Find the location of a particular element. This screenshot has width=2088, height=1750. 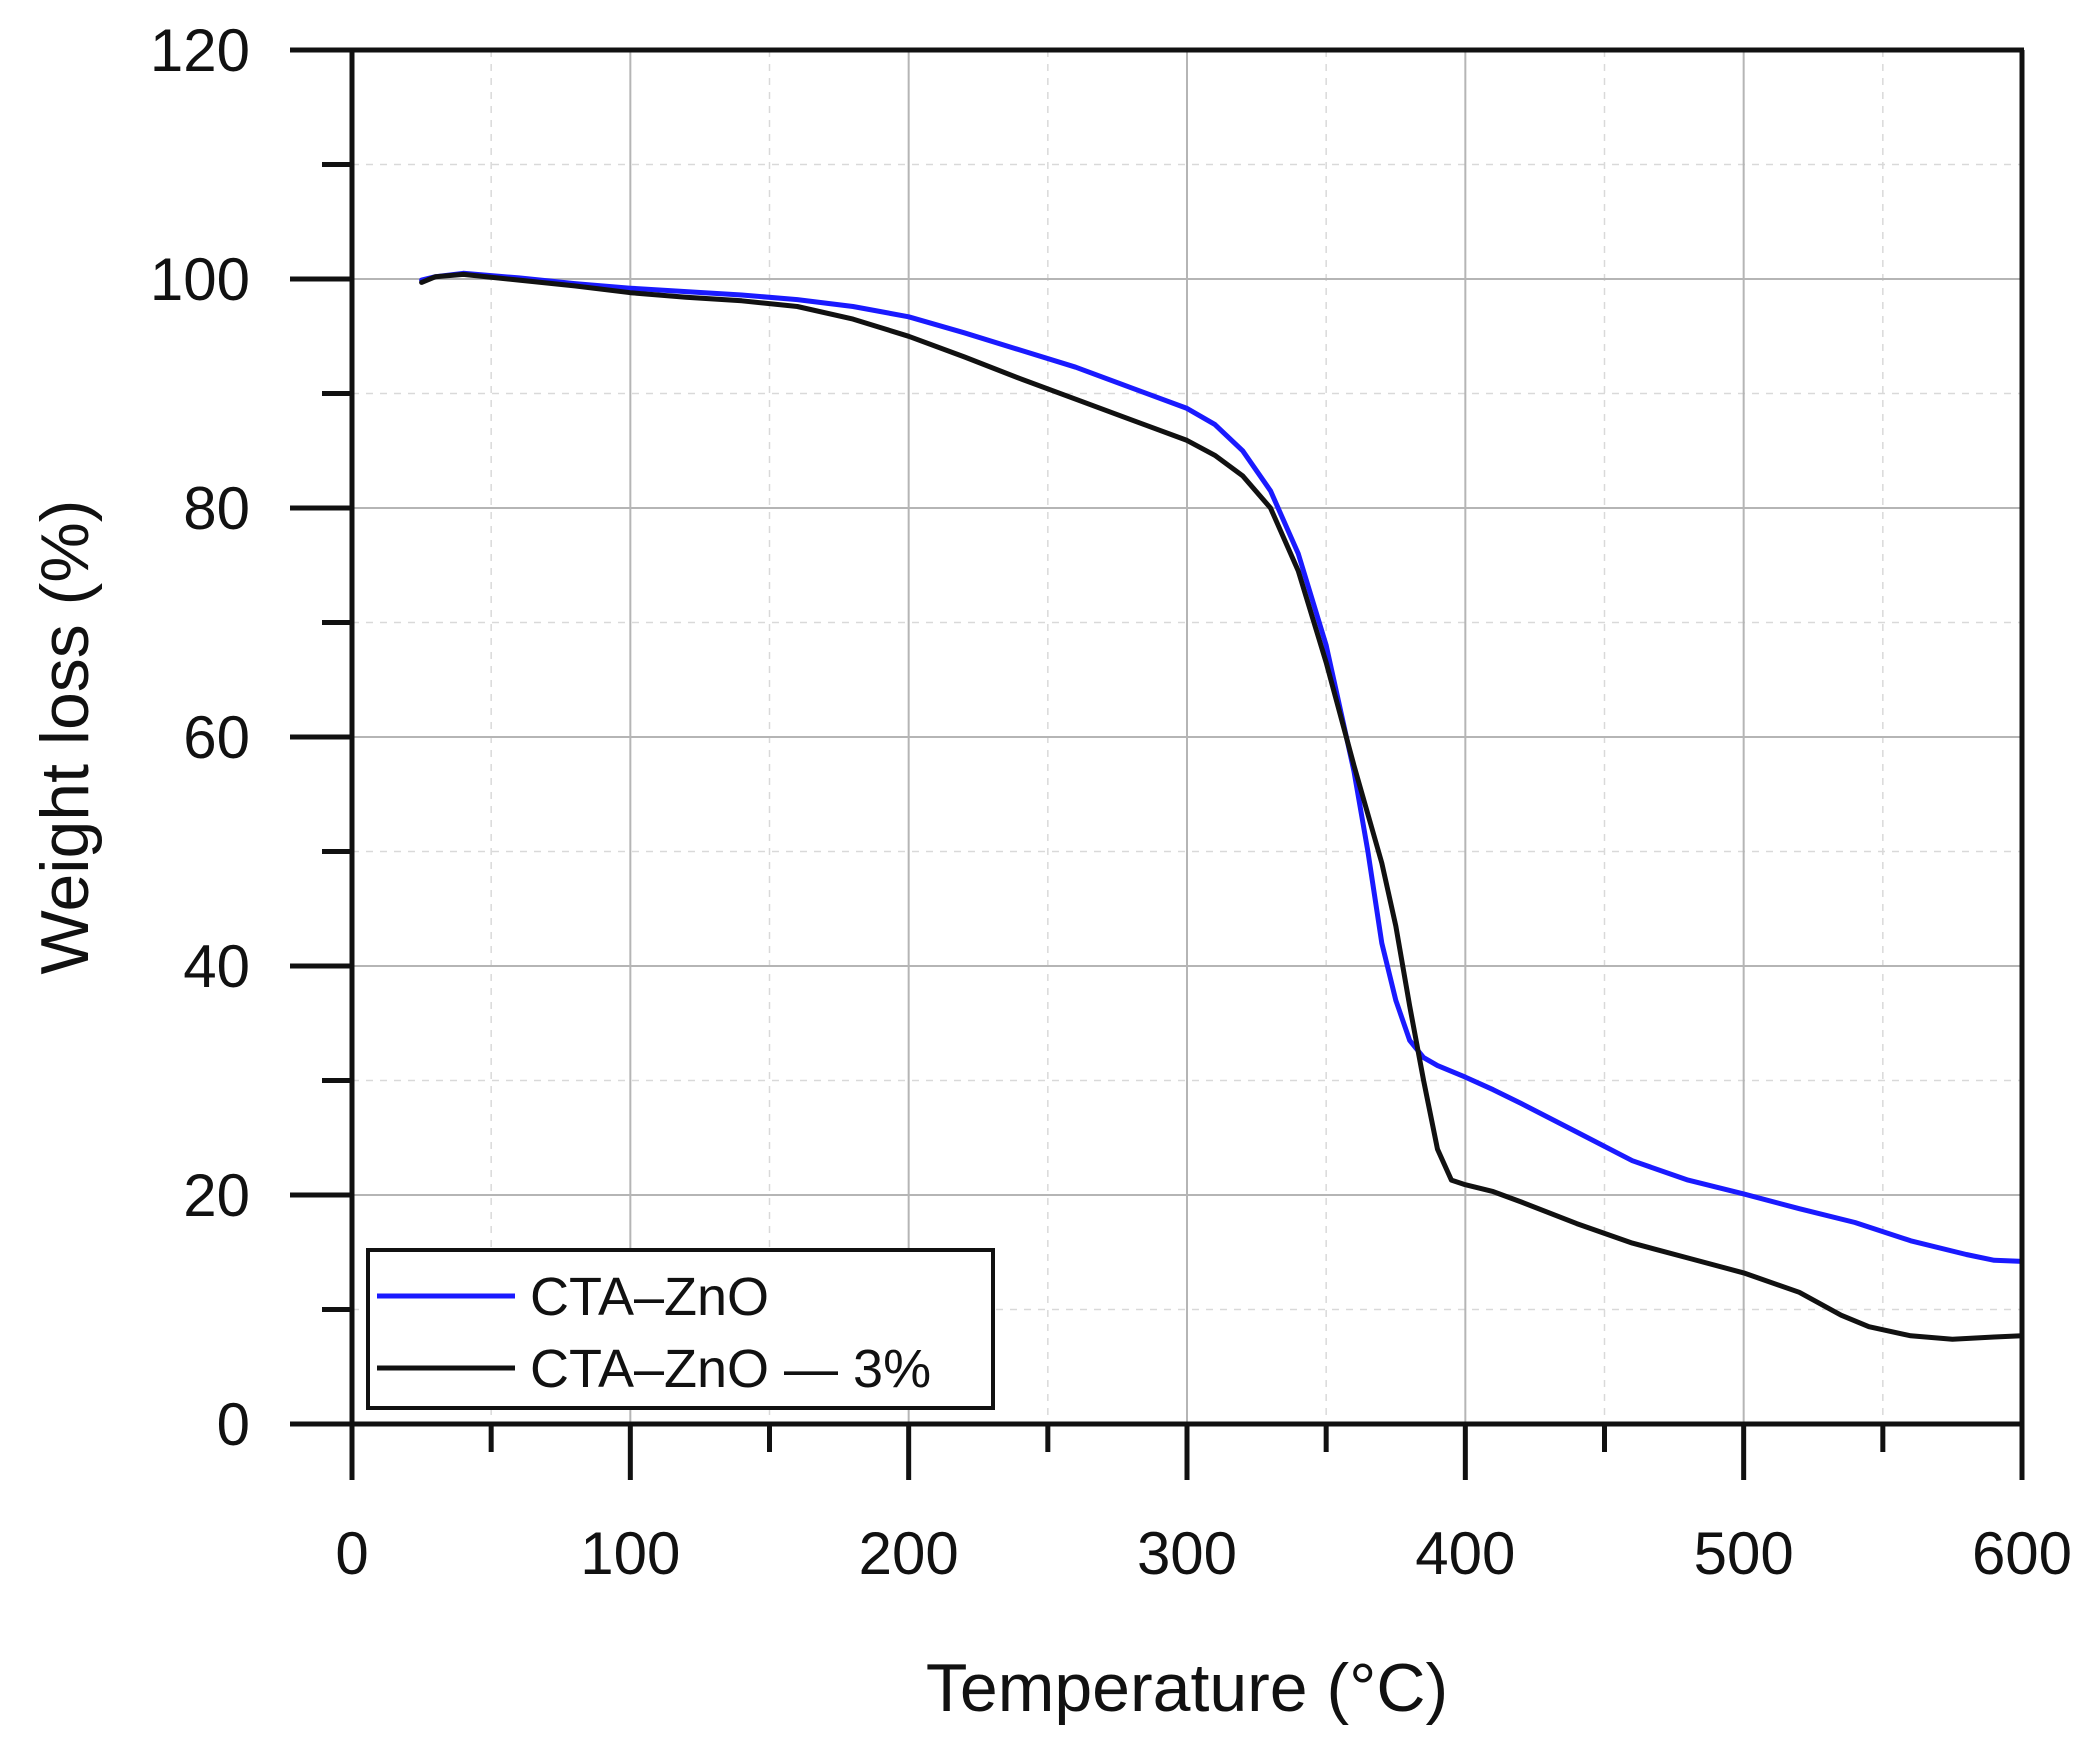

y-tick-label: 80 is located at coordinates (216, 508).